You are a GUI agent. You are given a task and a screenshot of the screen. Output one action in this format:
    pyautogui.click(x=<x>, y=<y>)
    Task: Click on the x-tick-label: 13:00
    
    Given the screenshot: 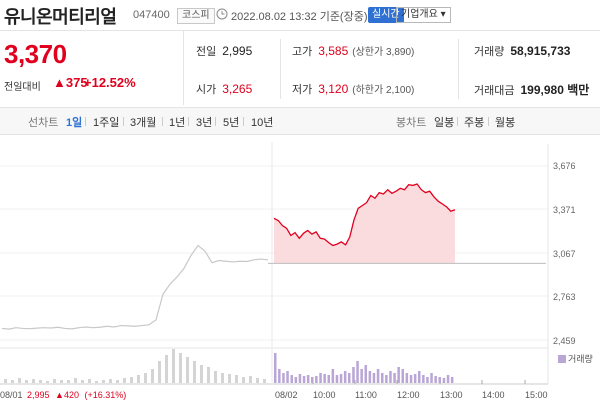 What is the action you would take?
    pyautogui.click(x=451, y=395)
    